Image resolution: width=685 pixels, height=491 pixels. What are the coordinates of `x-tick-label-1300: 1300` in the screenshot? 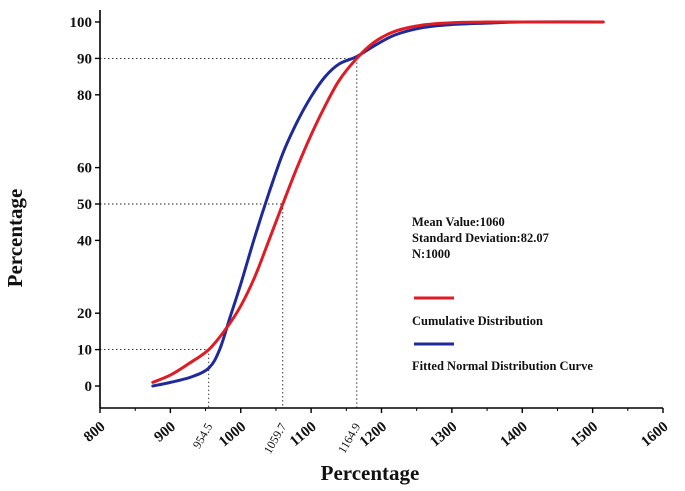 It's located at (443, 435).